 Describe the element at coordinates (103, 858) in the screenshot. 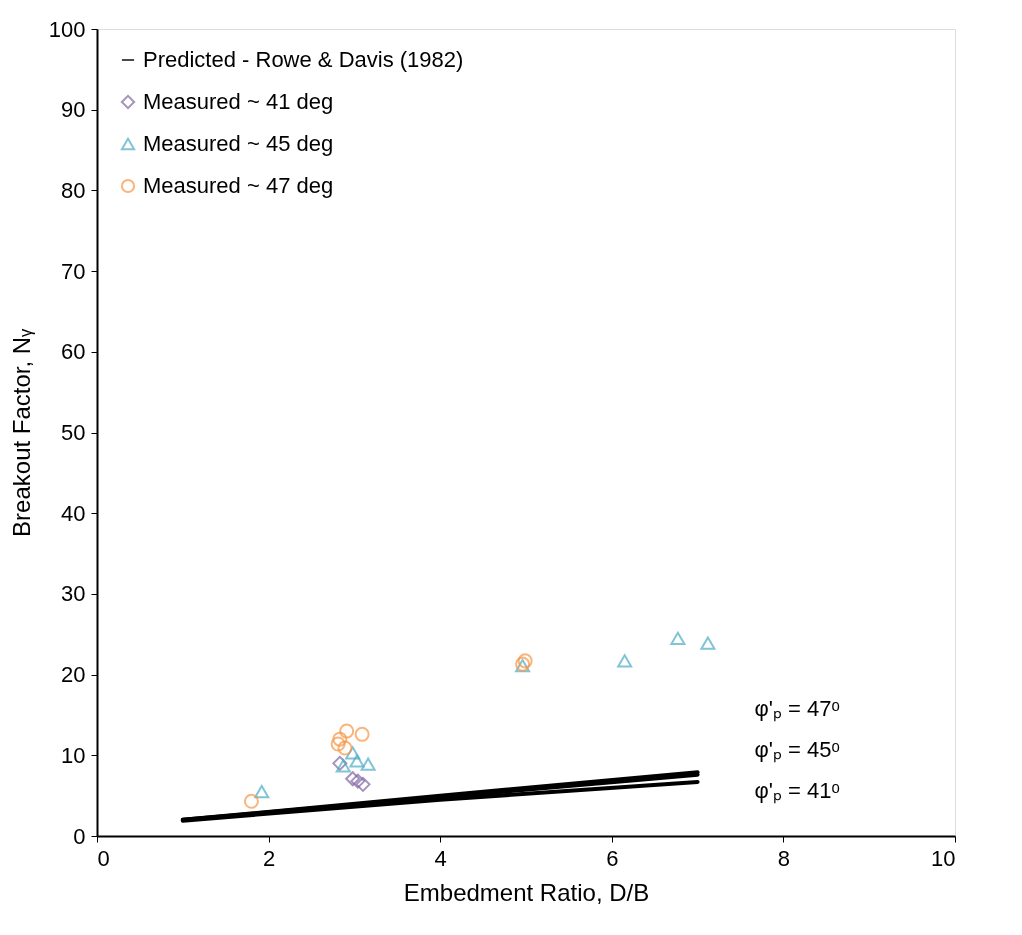

I see `x-tick-label: 0` at that location.